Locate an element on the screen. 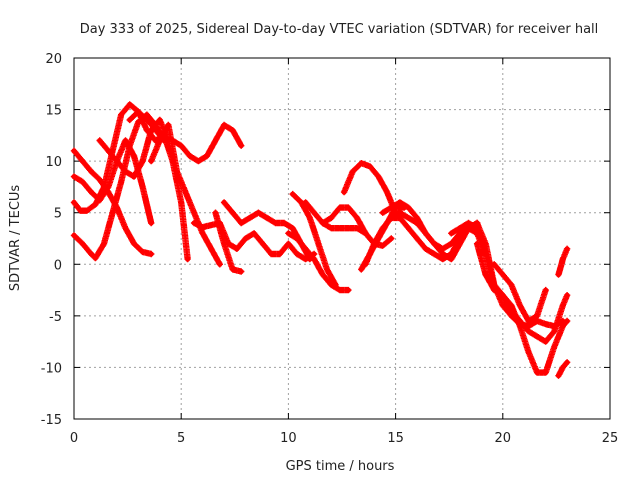 Image resolution: width=640 pixels, height=480 pixels. x-tick-label: 15 is located at coordinates (395, 438).